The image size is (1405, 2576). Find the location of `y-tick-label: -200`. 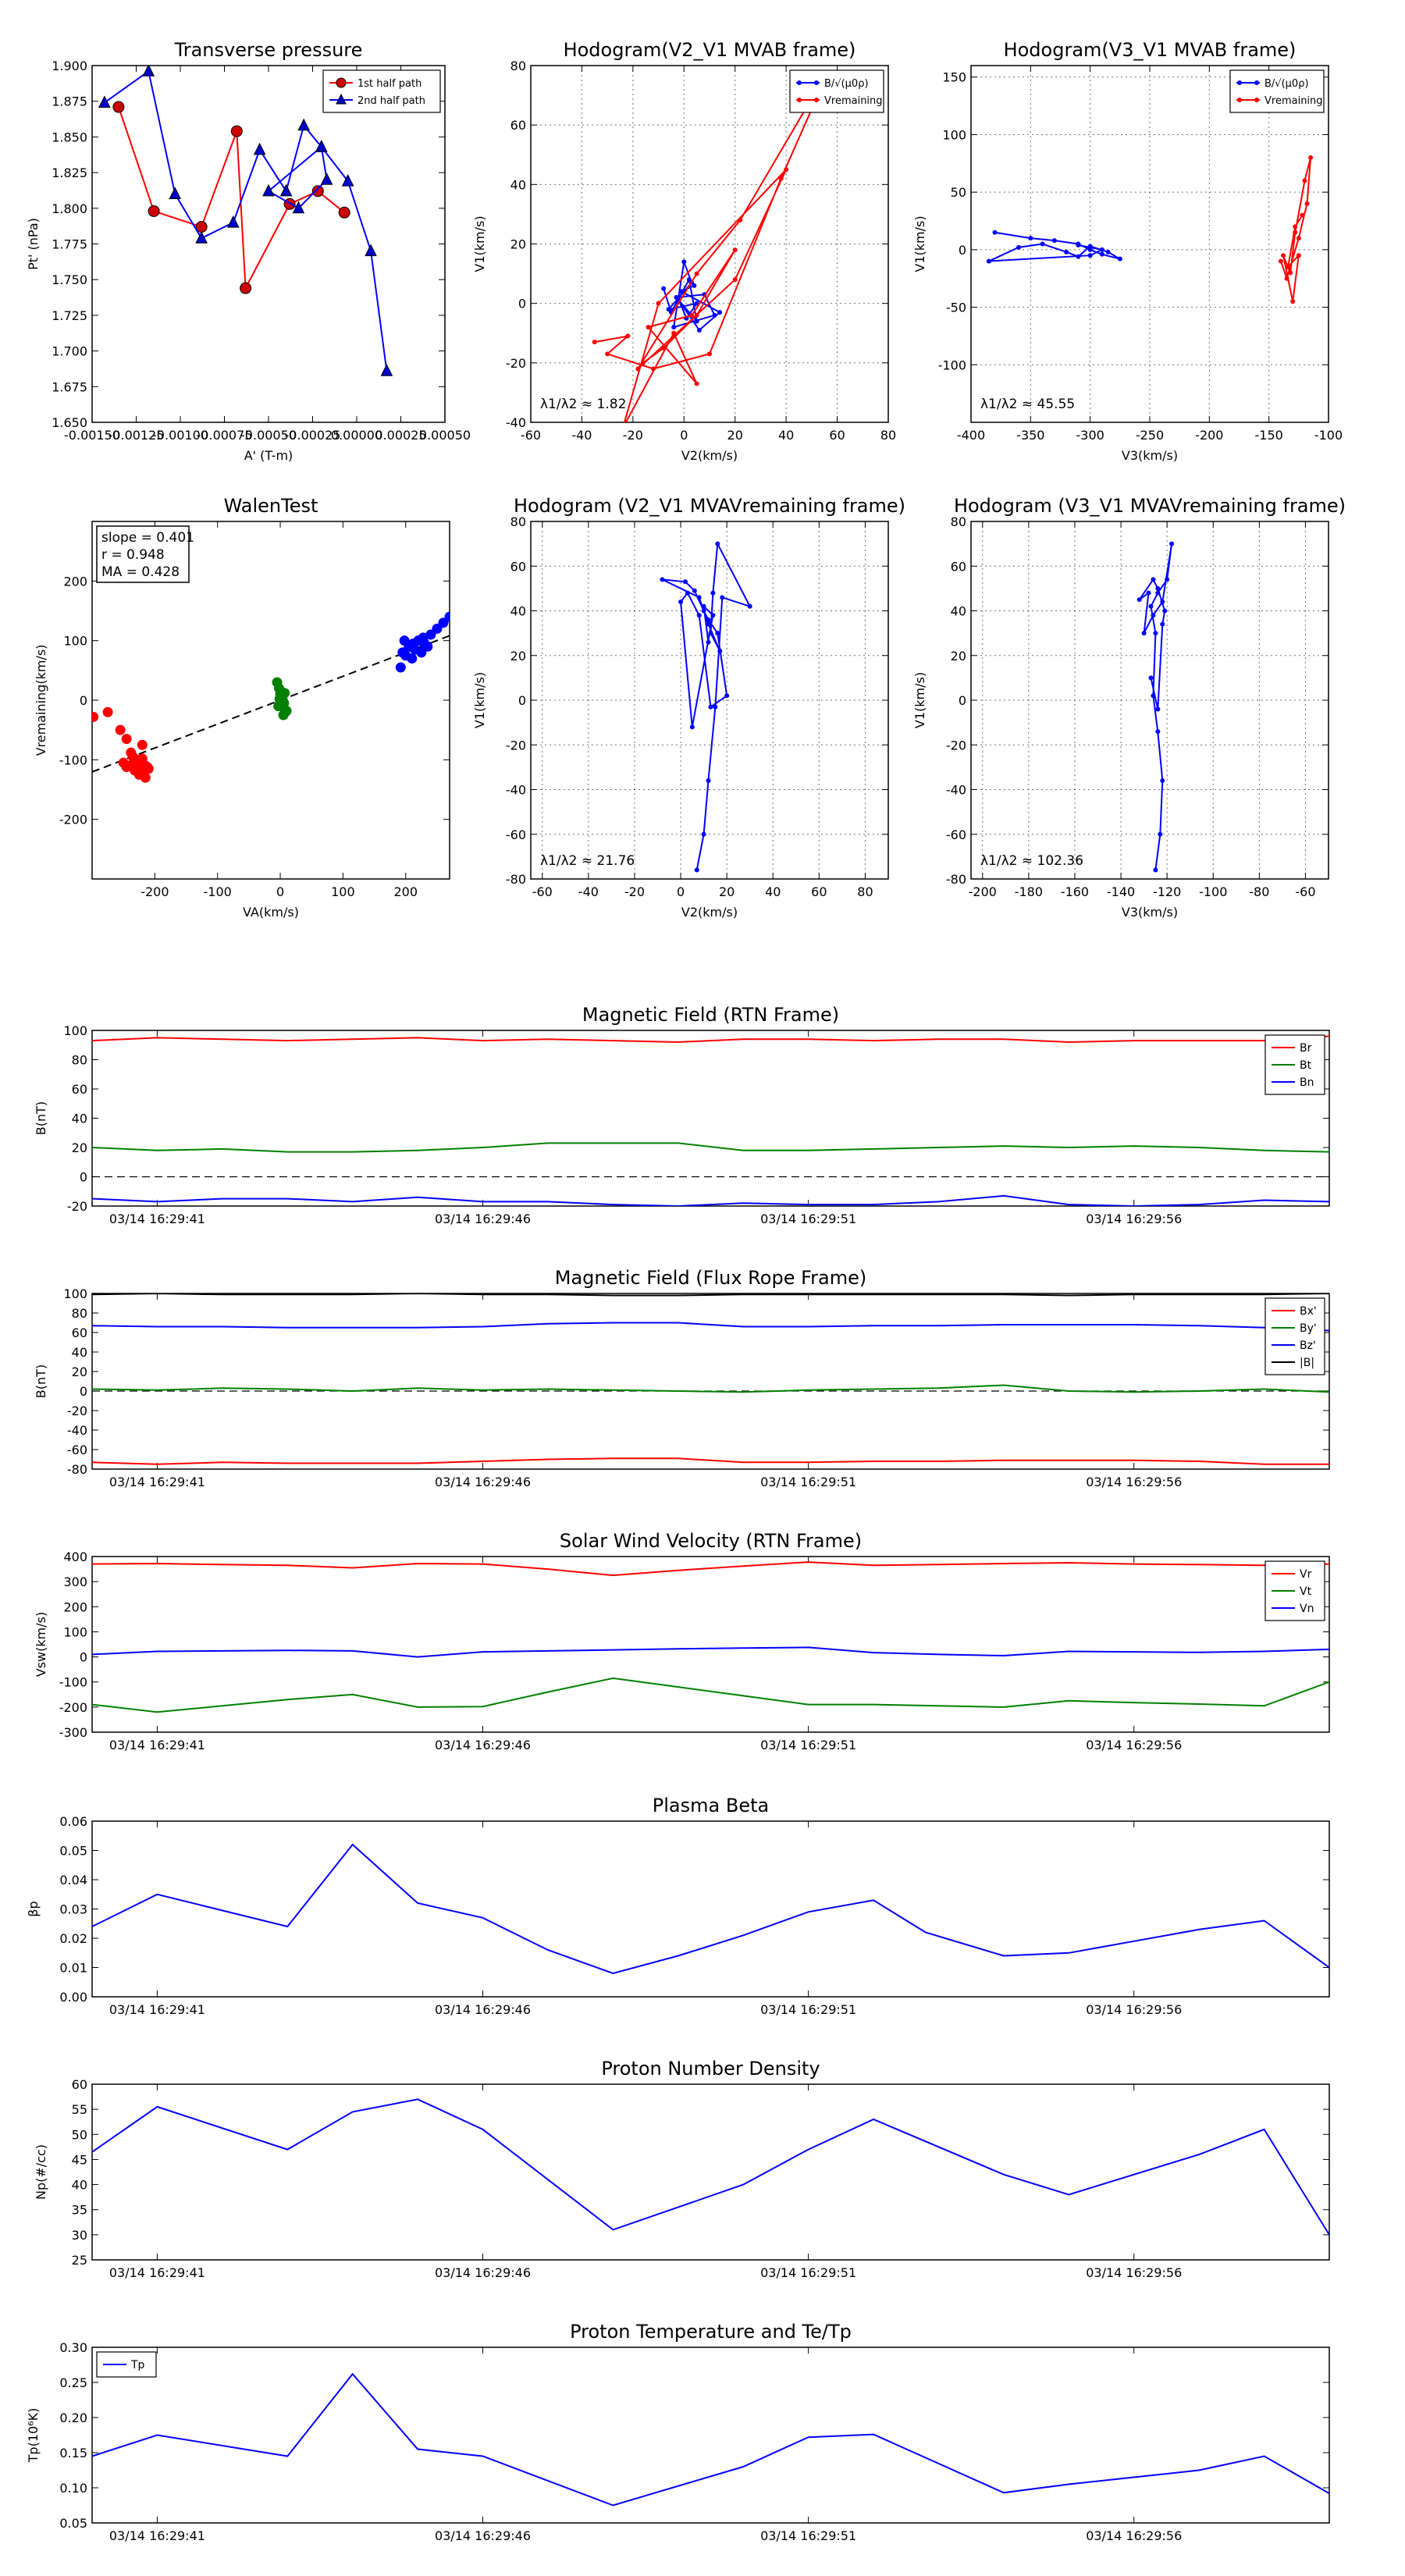

y-tick-label: -200 is located at coordinates (73, 820).